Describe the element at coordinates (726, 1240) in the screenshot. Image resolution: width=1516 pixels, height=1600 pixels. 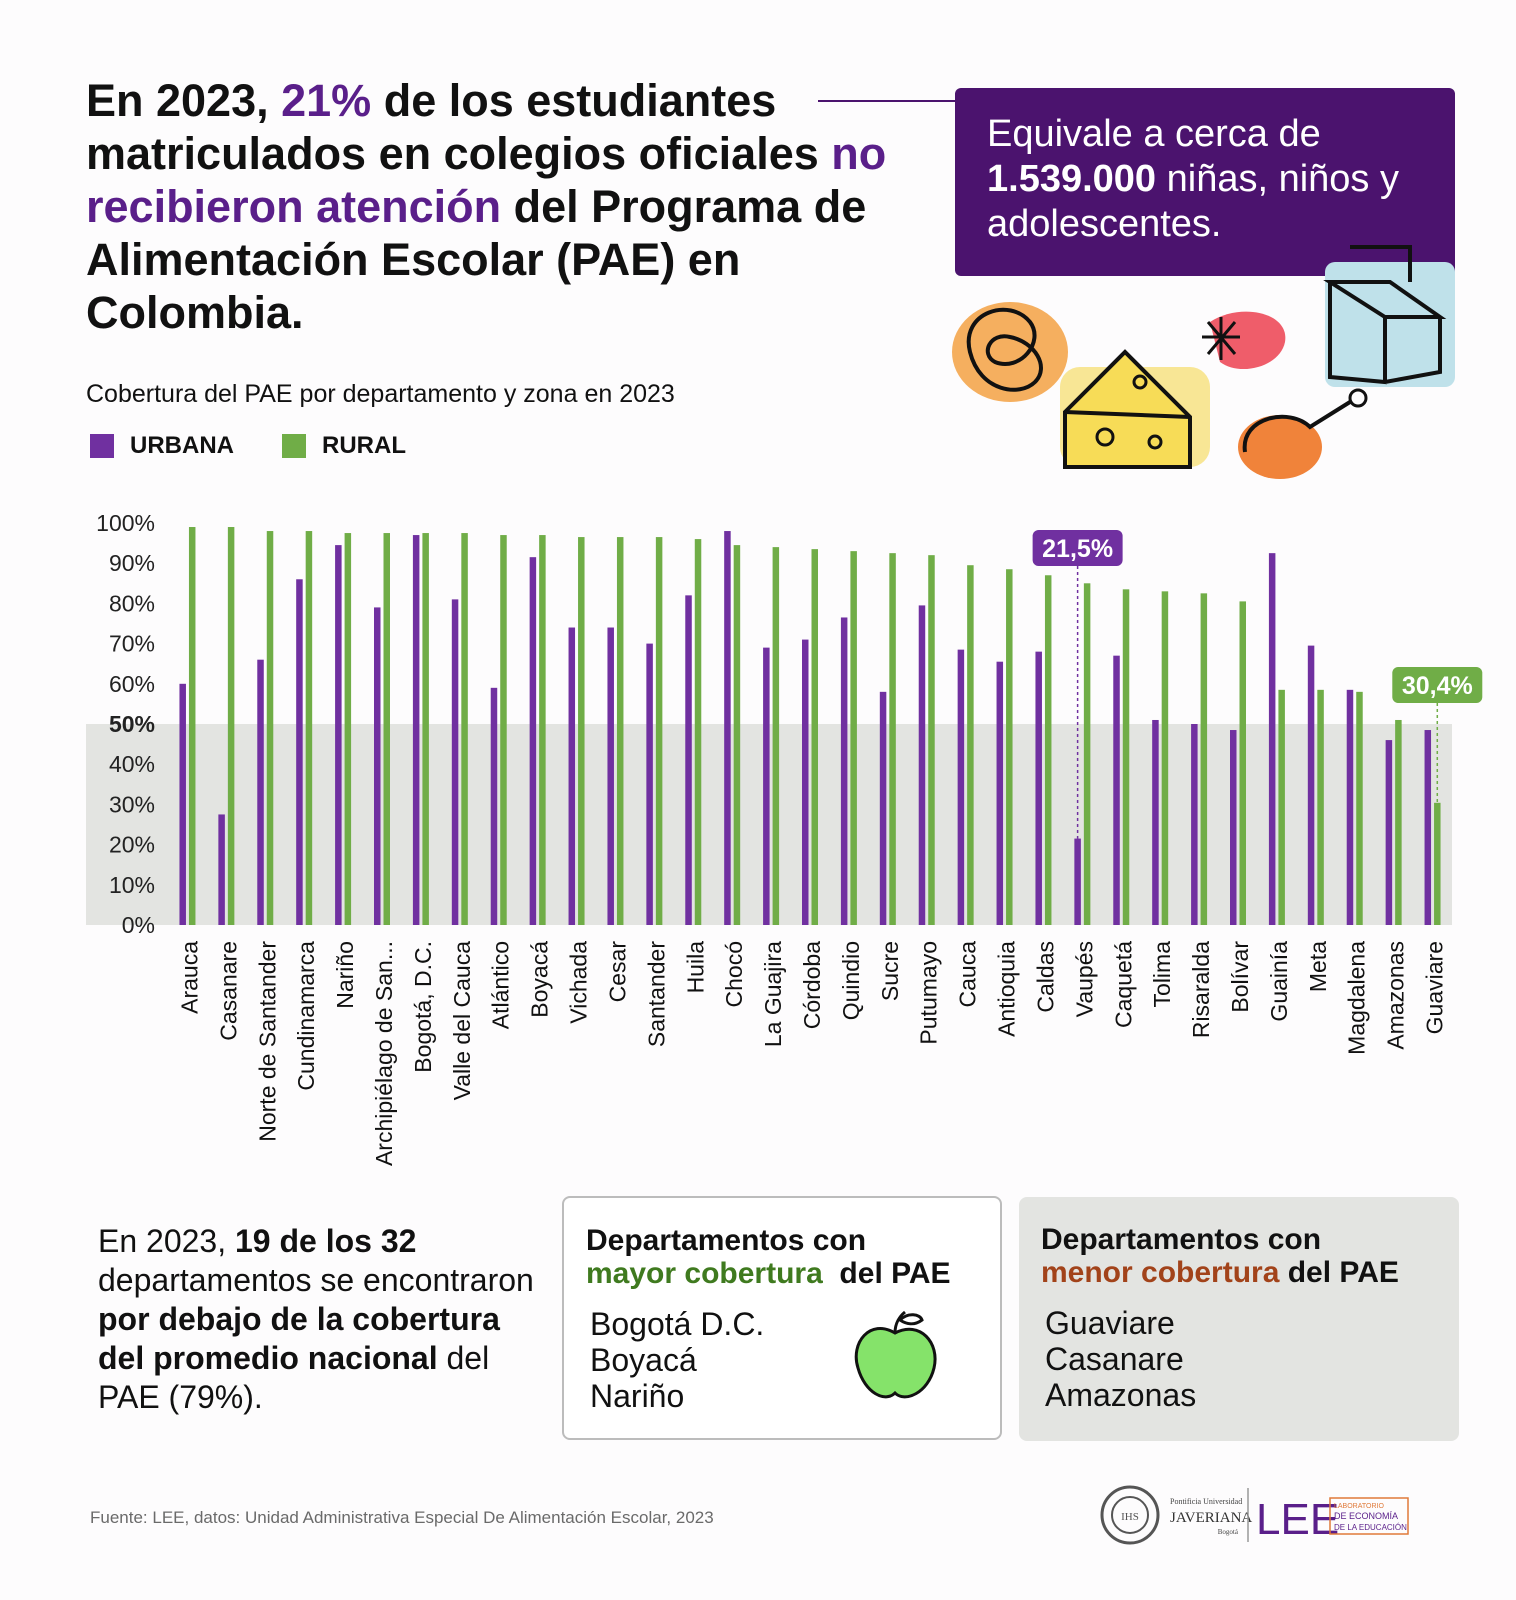
I see `highest-title-a: Departamentos con` at that location.